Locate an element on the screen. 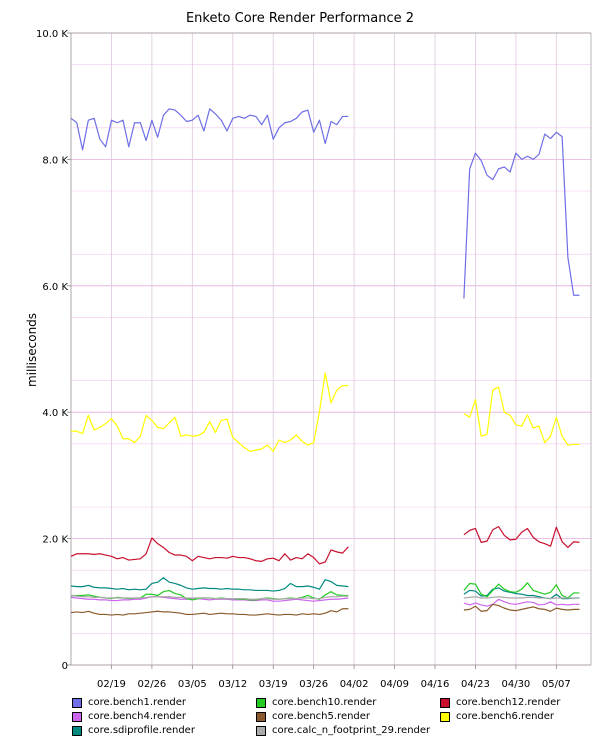 Image resolution: width=600 pixels, height=750 pixels. legend-label: core.bench1.render is located at coordinates (137, 702).